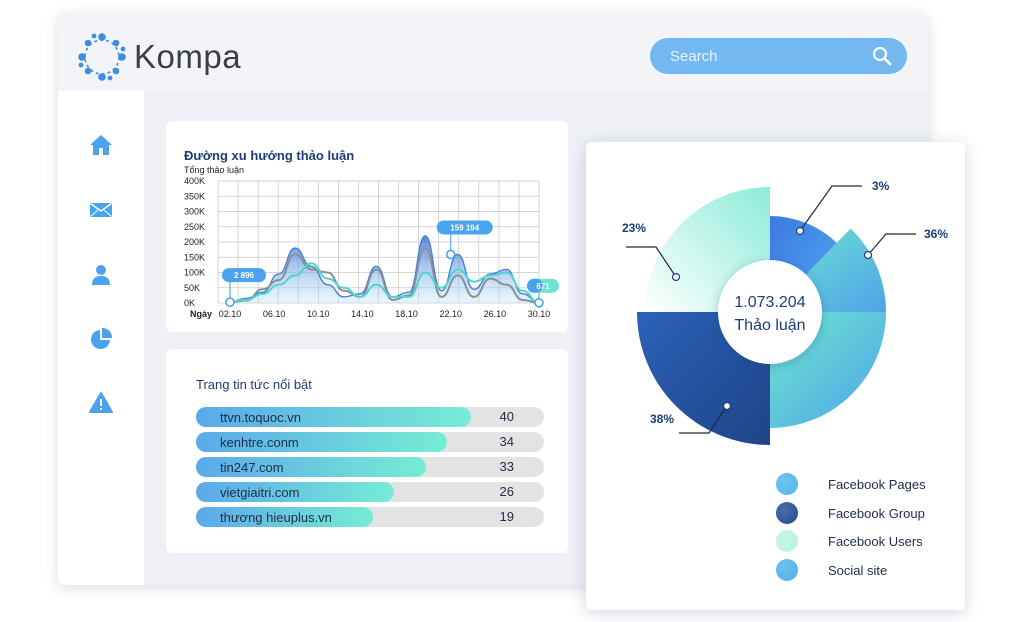 This screenshot has width=1024, height=622. What do you see at coordinates (244, 275) in the screenshot?
I see `annotation-label: 2 896` at bounding box center [244, 275].